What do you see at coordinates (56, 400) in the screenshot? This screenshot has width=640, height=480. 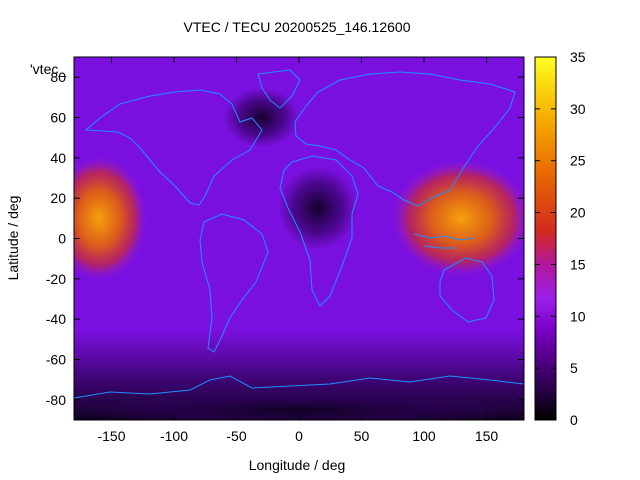 I see `y-tick-label: -80` at bounding box center [56, 400].